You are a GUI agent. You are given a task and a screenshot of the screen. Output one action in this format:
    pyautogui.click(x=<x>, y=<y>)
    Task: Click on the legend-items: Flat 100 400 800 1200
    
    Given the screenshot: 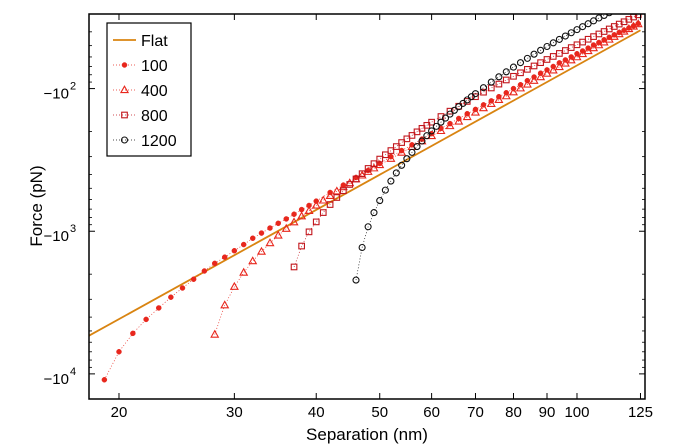 What is the action you would take?
    pyautogui.click(x=145, y=91)
    